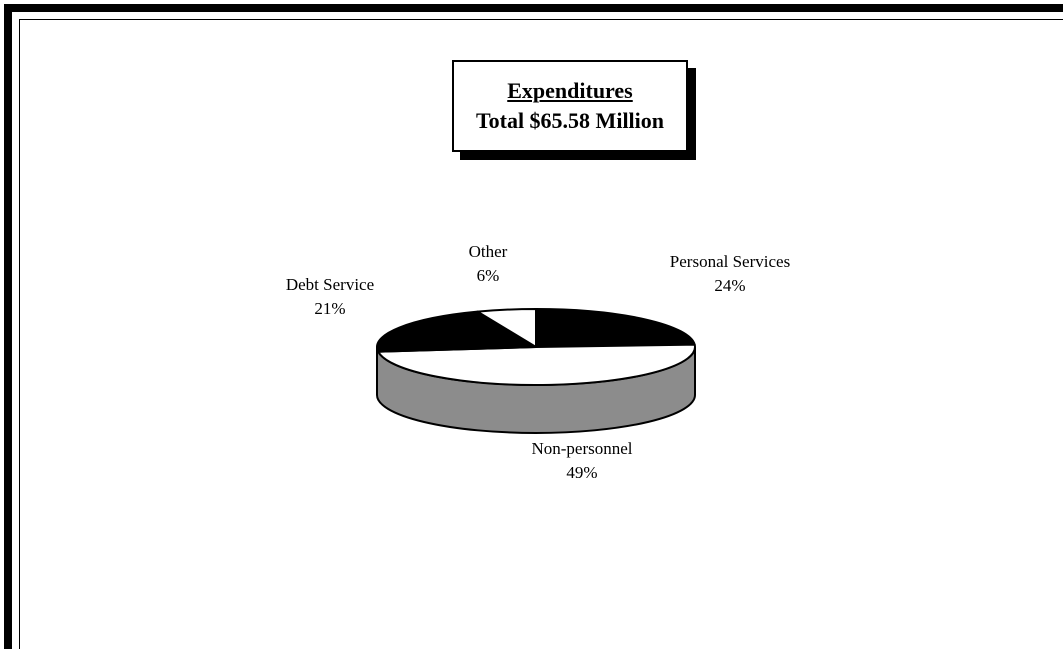 This screenshot has height=649, width=1063. What do you see at coordinates (506, 328) in the screenshot?
I see `pie-slice-other` at bounding box center [506, 328].